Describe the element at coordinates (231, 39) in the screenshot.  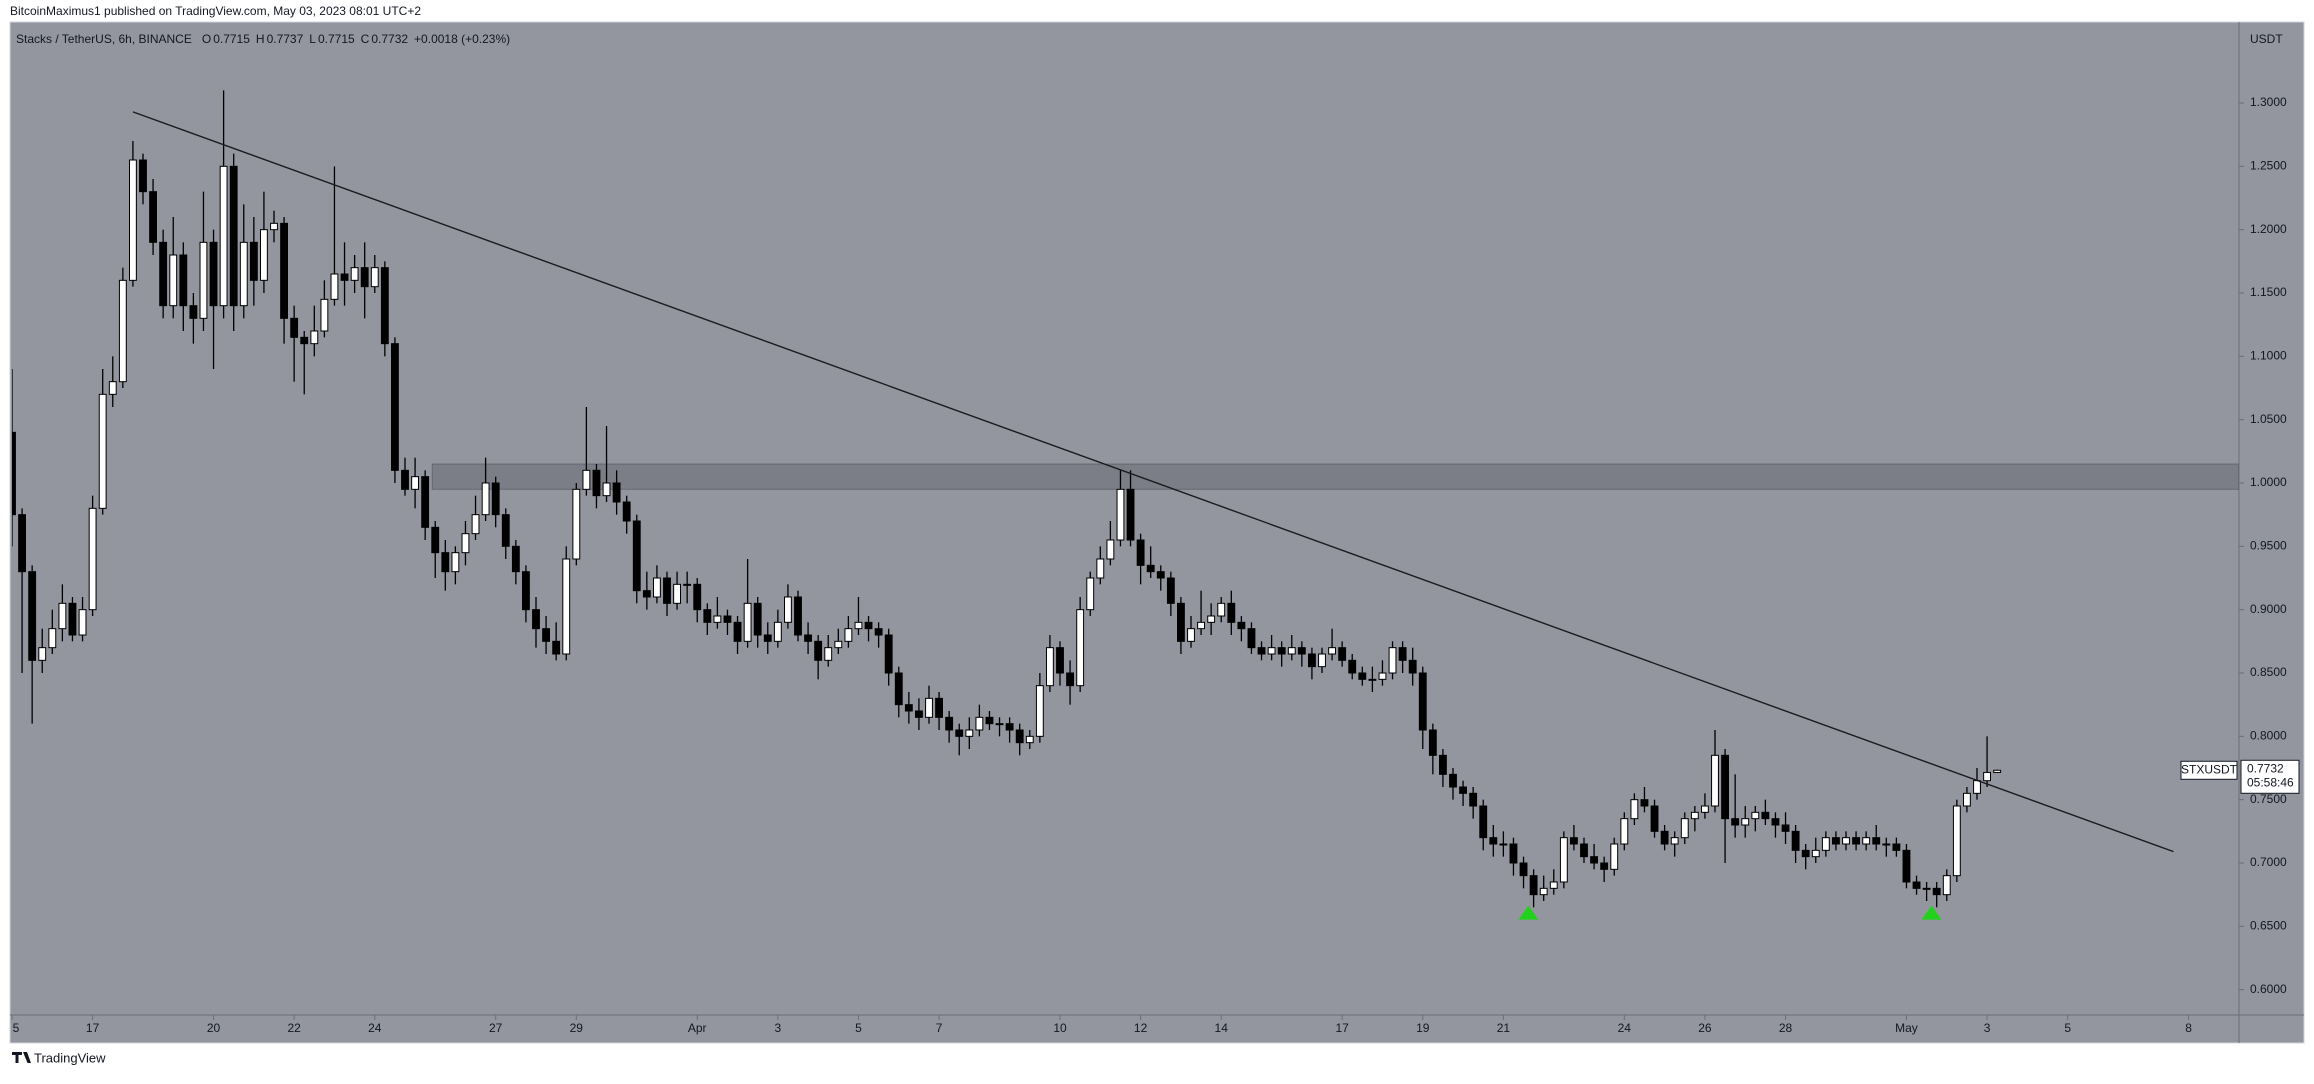
I see `legend-value: 0.7715` at that location.